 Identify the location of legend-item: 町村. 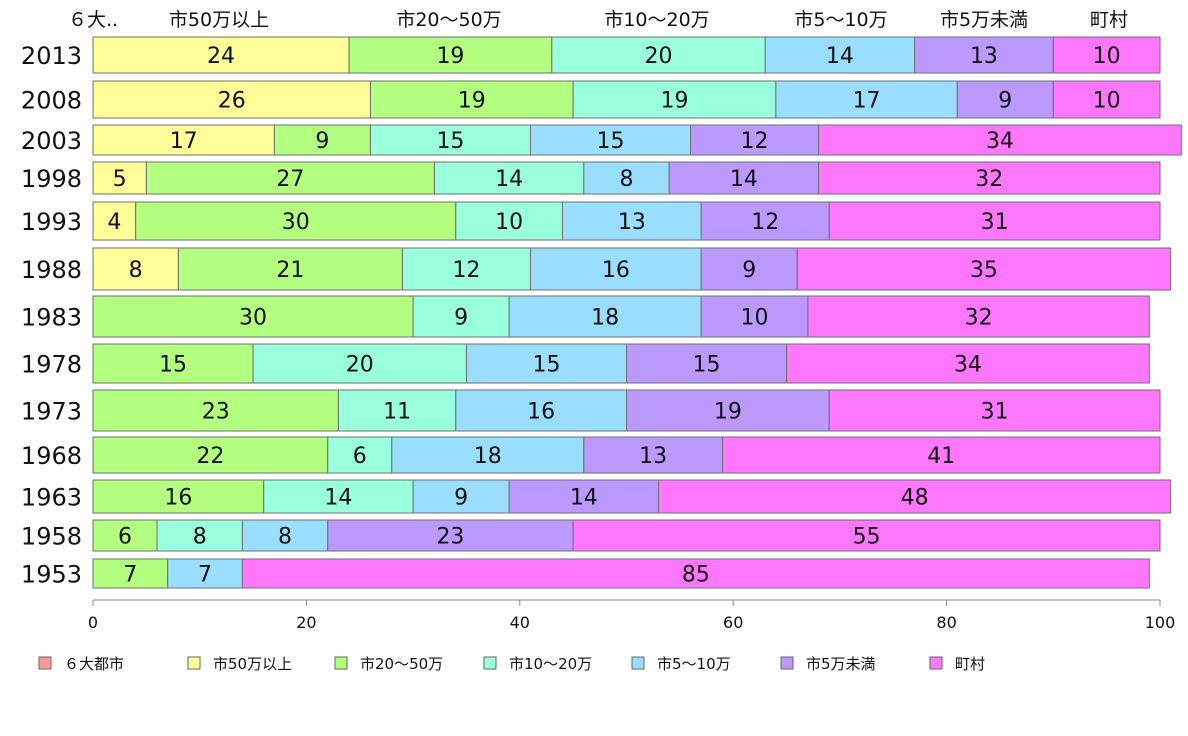
(957, 664).